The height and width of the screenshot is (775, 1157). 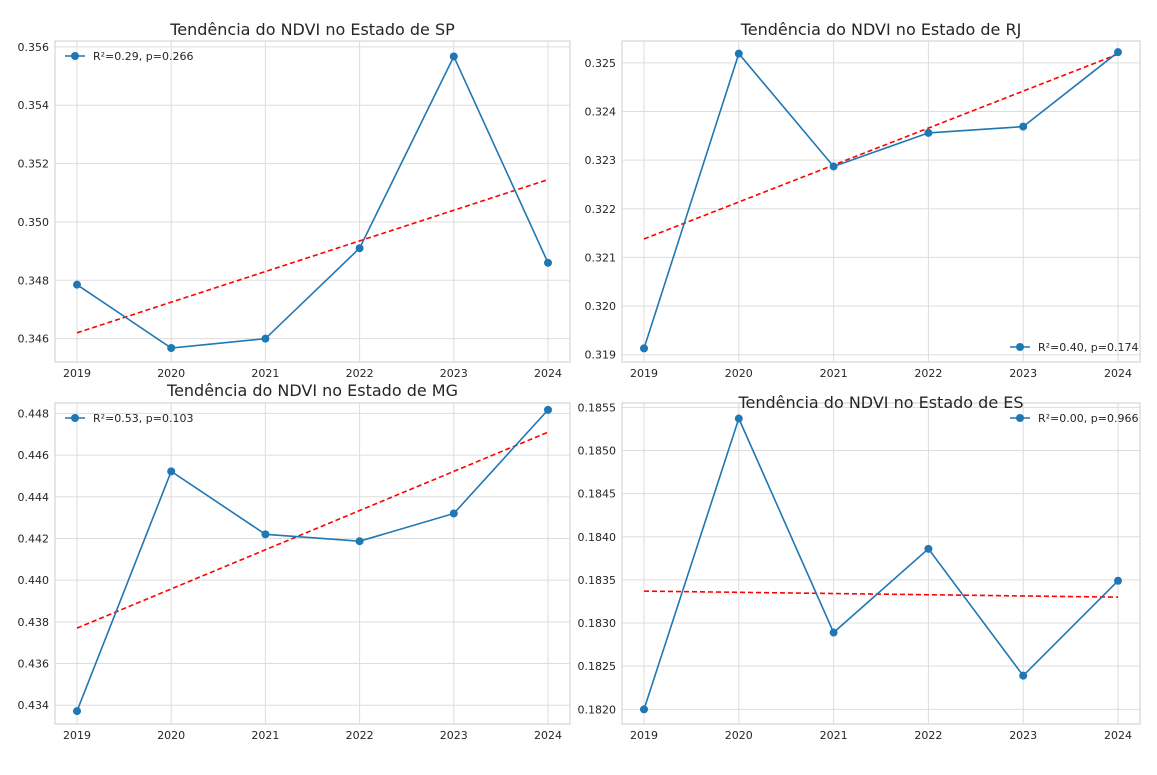 What do you see at coordinates (312, 29) in the screenshot?
I see `chart-title: Tendência do NDVI no Estado de SP` at bounding box center [312, 29].